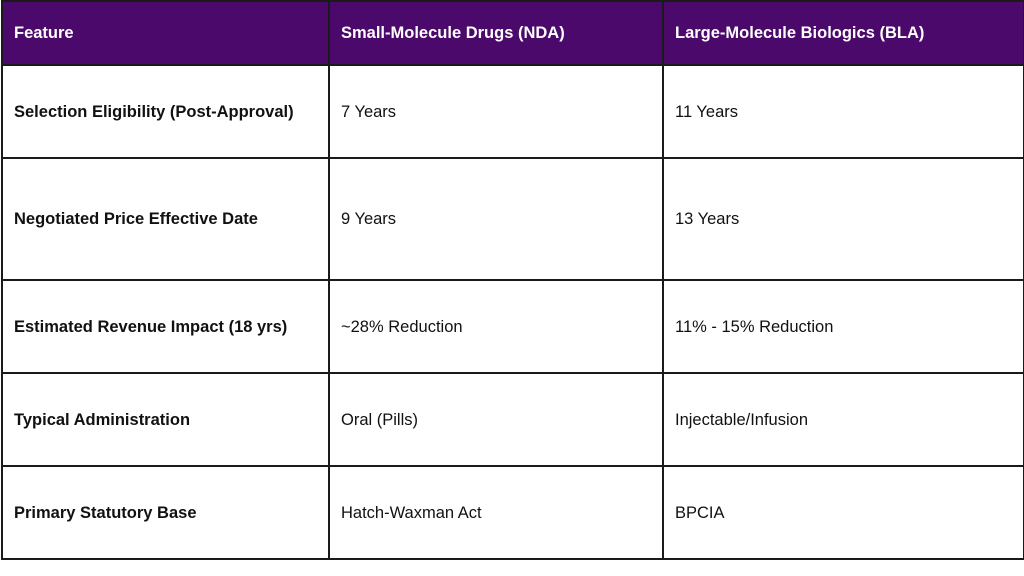 This screenshot has width=1024, height=576. I want to click on biologics-cell: 13 Years, so click(843, 219).